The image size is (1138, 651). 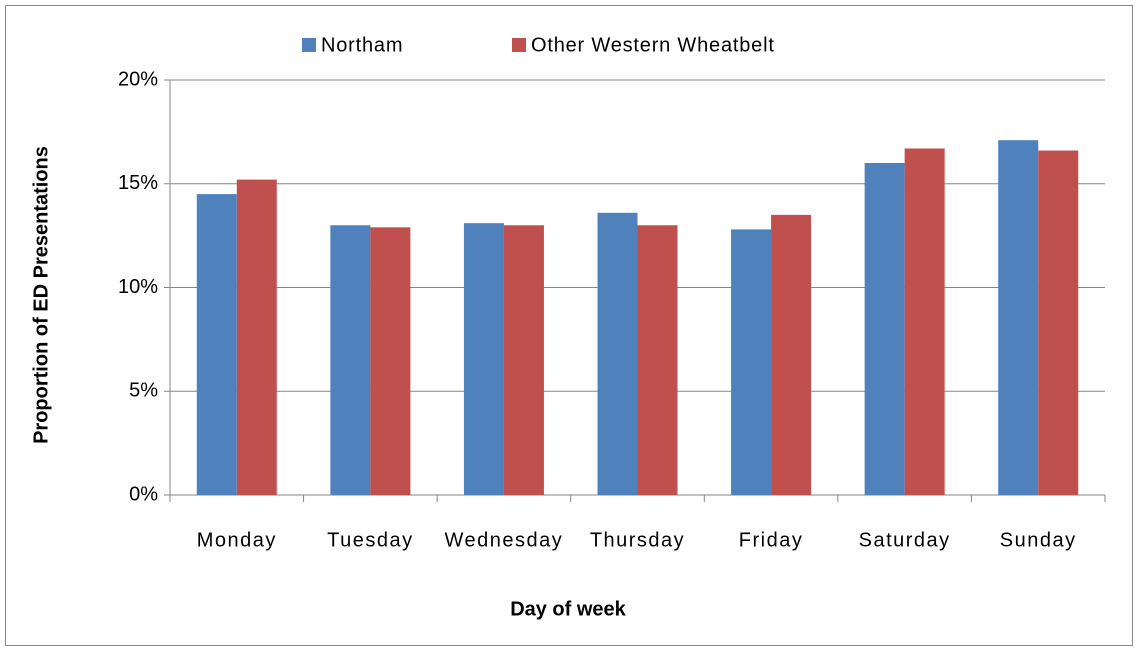 What do you see at coordinates (568, 609) in the screenshot?
I see `x-axis-label: Day of week` at bounding box center [568, 609].